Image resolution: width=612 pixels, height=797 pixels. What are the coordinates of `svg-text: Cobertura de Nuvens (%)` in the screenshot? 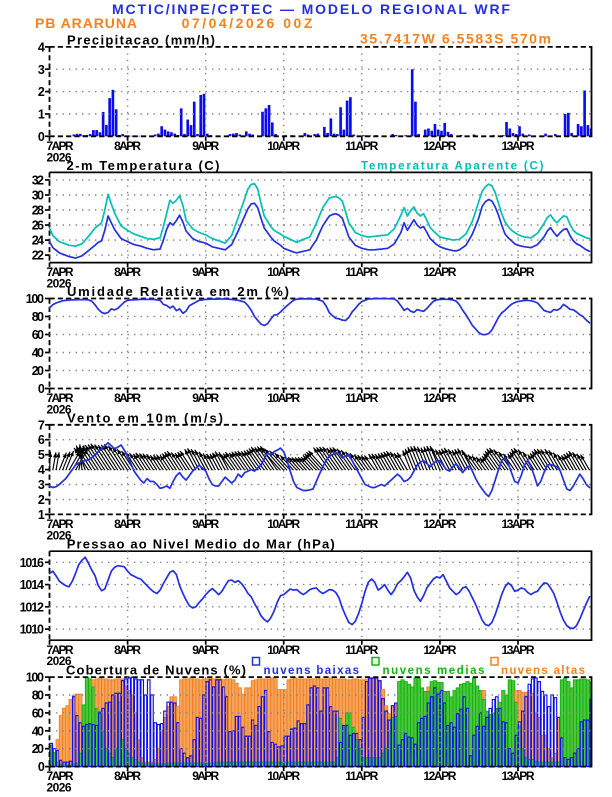 It's located at (156, 670).